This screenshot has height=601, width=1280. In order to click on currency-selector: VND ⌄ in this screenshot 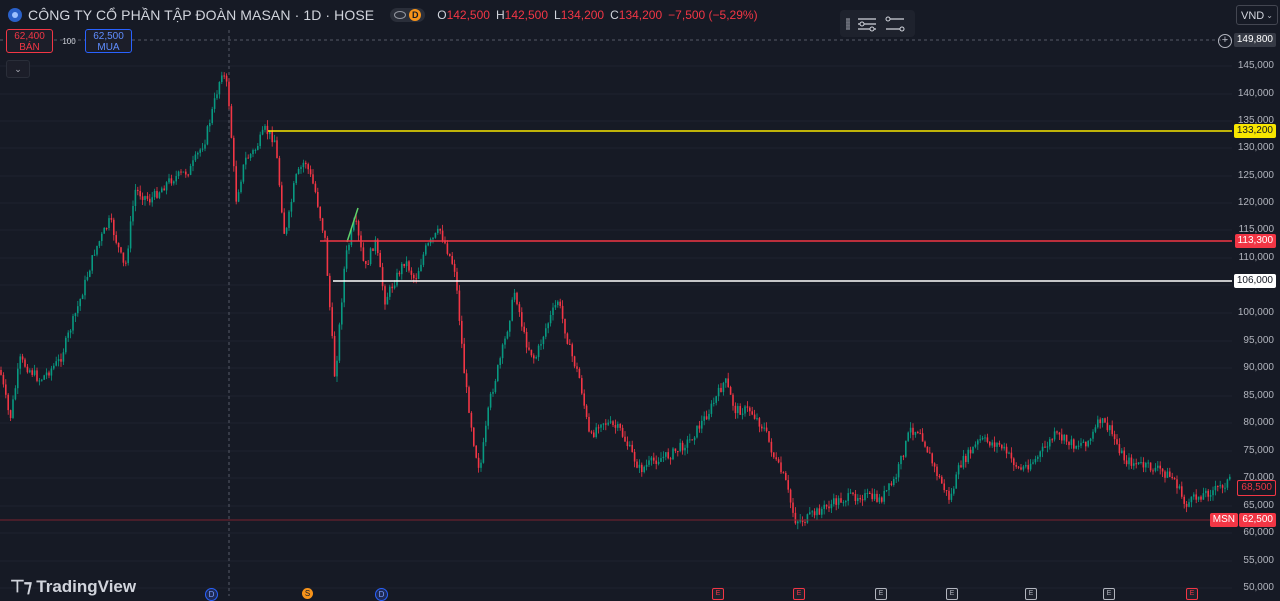, I will do `click(1257, 15)`.